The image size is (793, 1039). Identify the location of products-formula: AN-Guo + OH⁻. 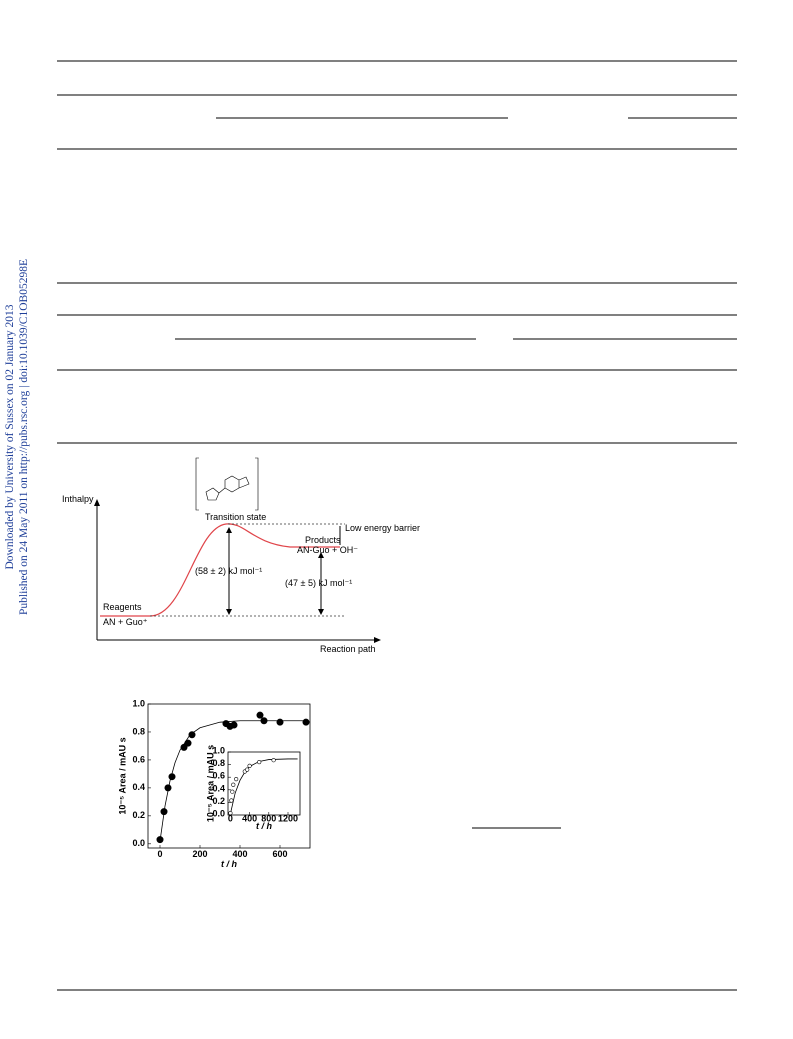
(327, 550).